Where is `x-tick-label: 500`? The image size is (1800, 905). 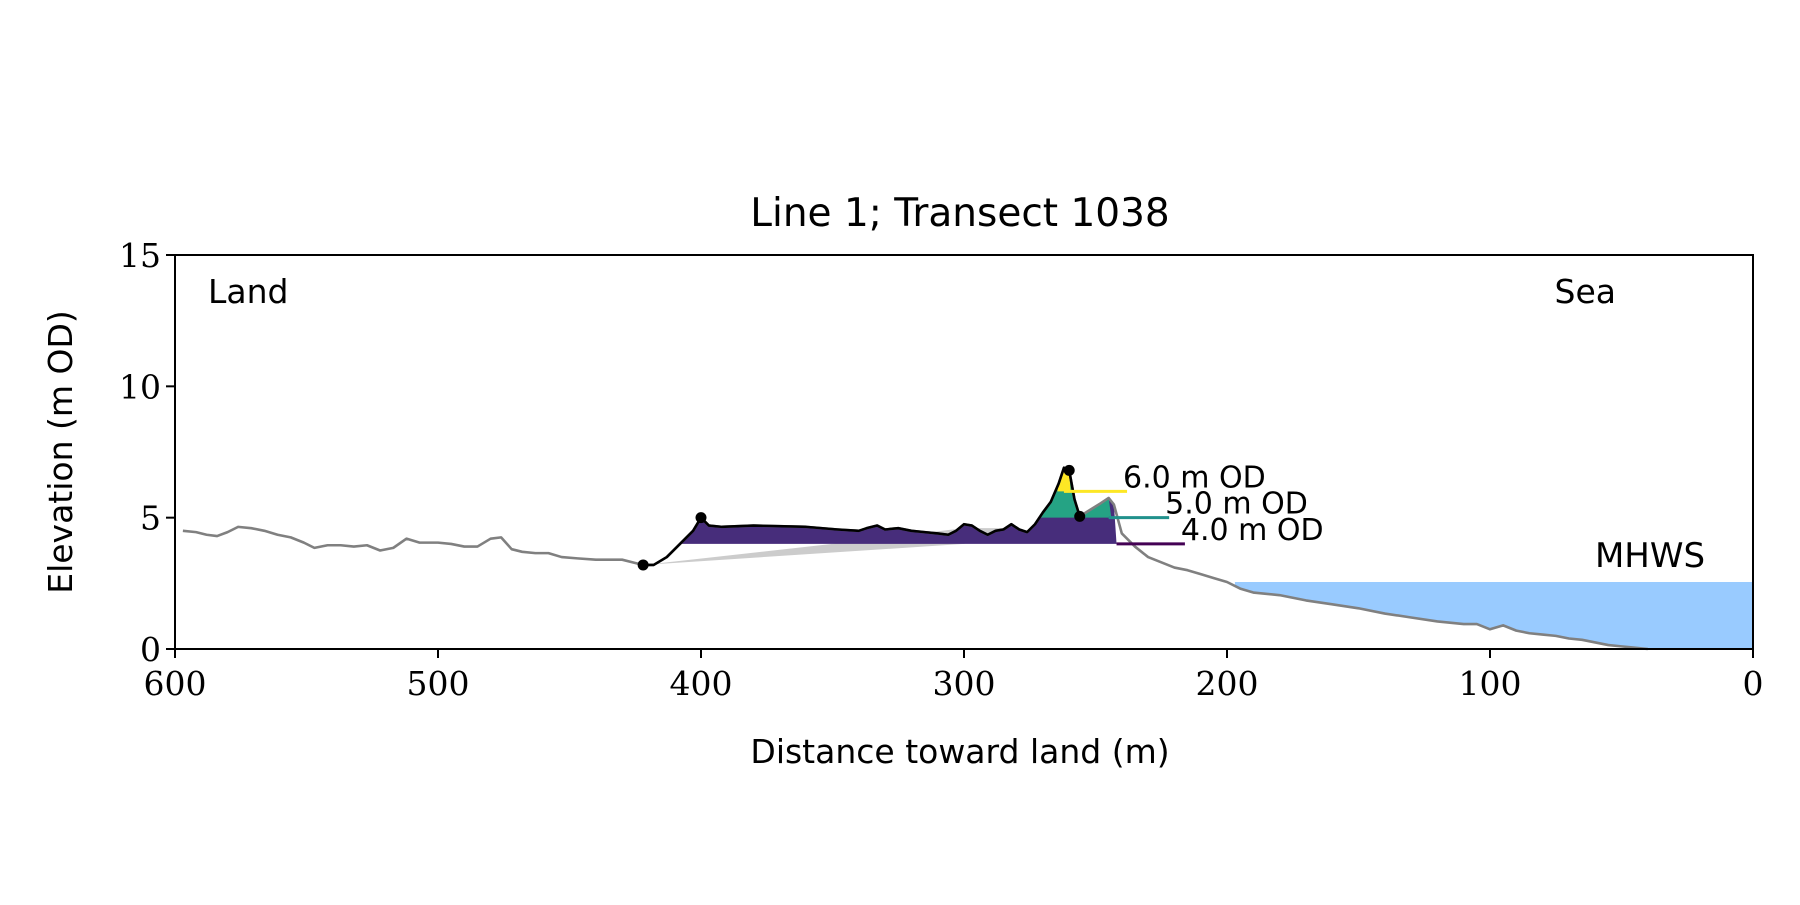 x-tick-label: 500 is located at coordinates (438, 683).